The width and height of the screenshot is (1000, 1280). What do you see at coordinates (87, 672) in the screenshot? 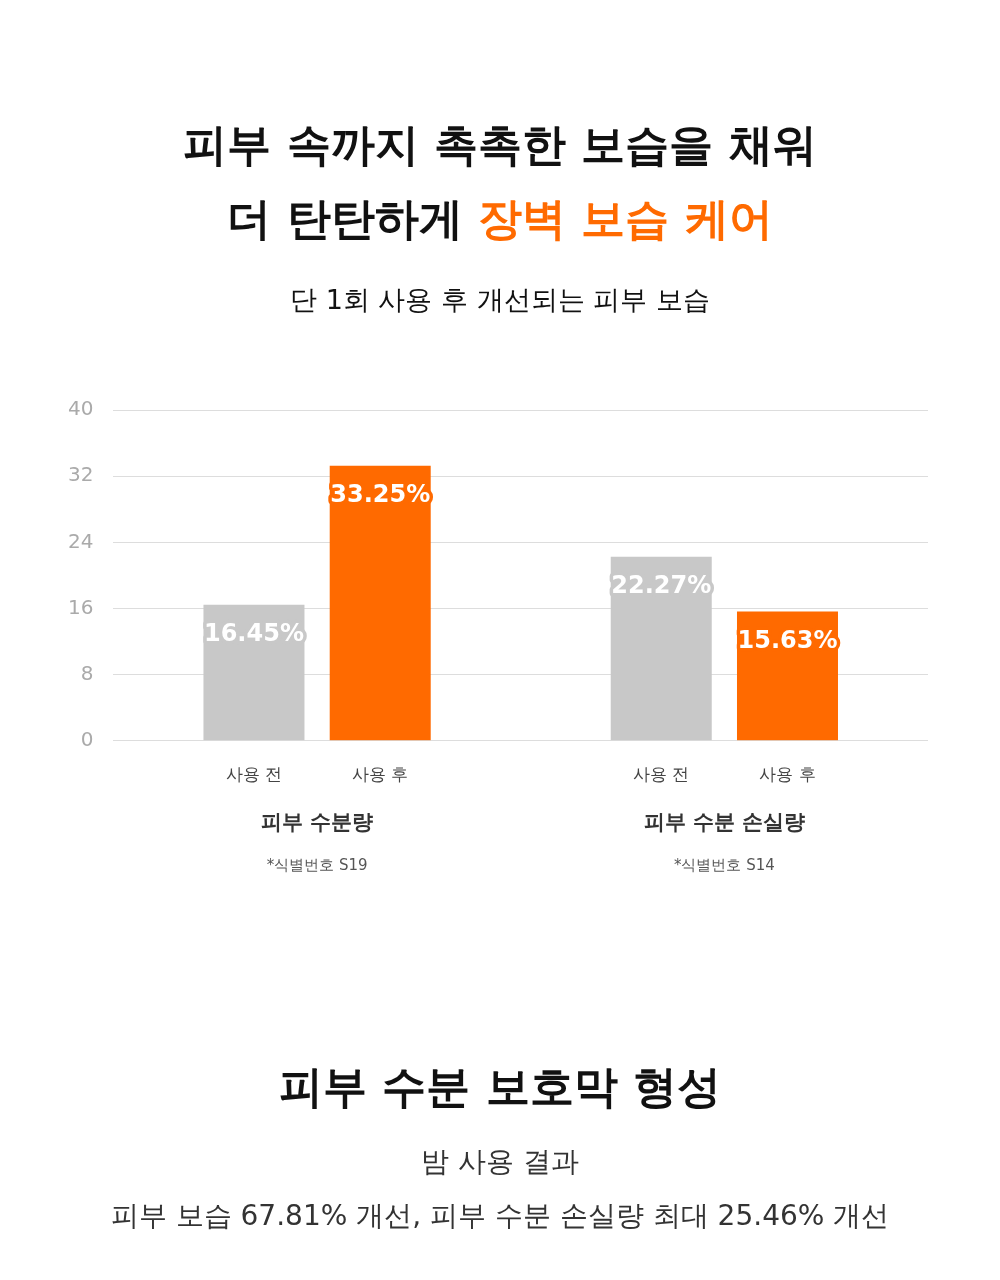
I see `y-tick-label: 8` at bounding box center [87, 672].